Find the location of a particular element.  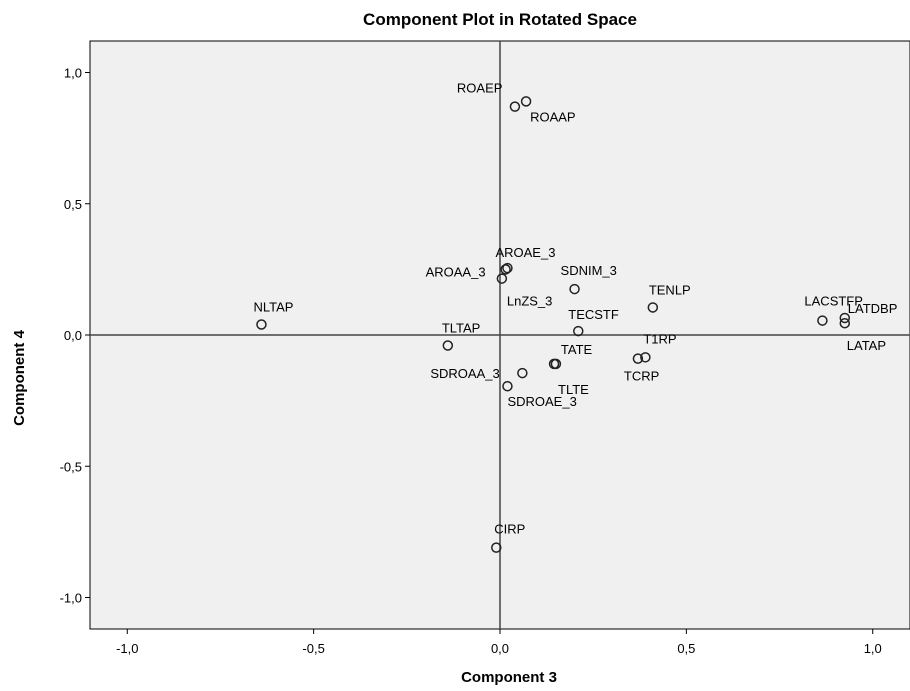

data-point-label: TLTE is located at coordinates (573, 389).